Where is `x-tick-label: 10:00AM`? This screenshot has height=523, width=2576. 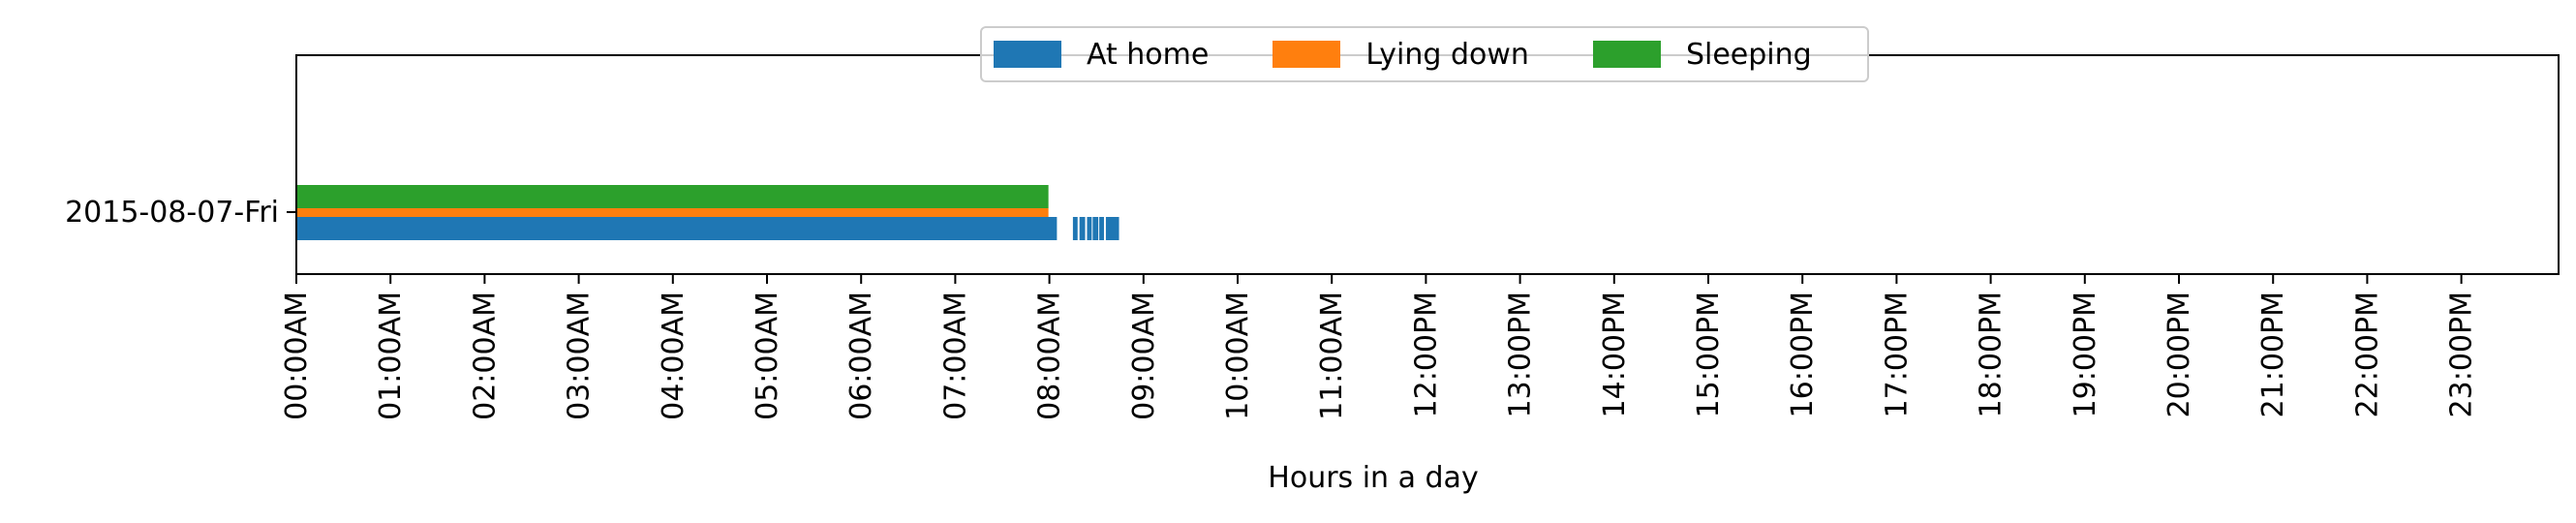 x-tick-label: 10:00AM is located at coordinates (1238, 356).